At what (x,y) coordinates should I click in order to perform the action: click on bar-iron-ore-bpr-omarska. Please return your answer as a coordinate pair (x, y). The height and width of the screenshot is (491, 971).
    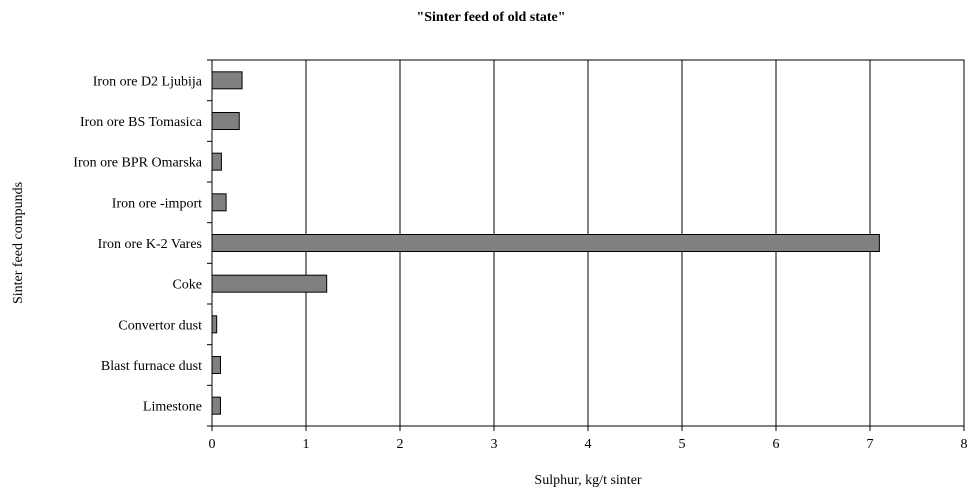
    Looking at the image, I should click on (216, 161).